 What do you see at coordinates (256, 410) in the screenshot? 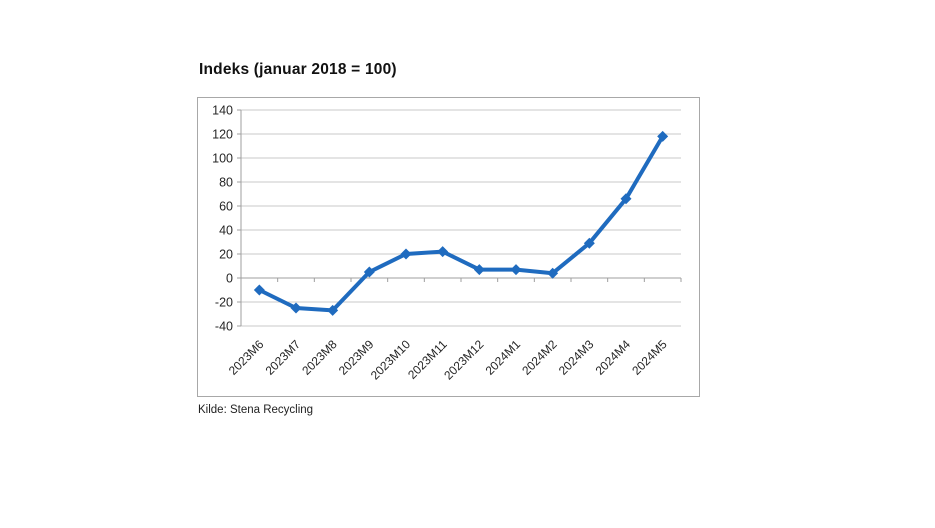
I see `source-note: Kilde: Stena Recycling` at bounding box center [256, 410].